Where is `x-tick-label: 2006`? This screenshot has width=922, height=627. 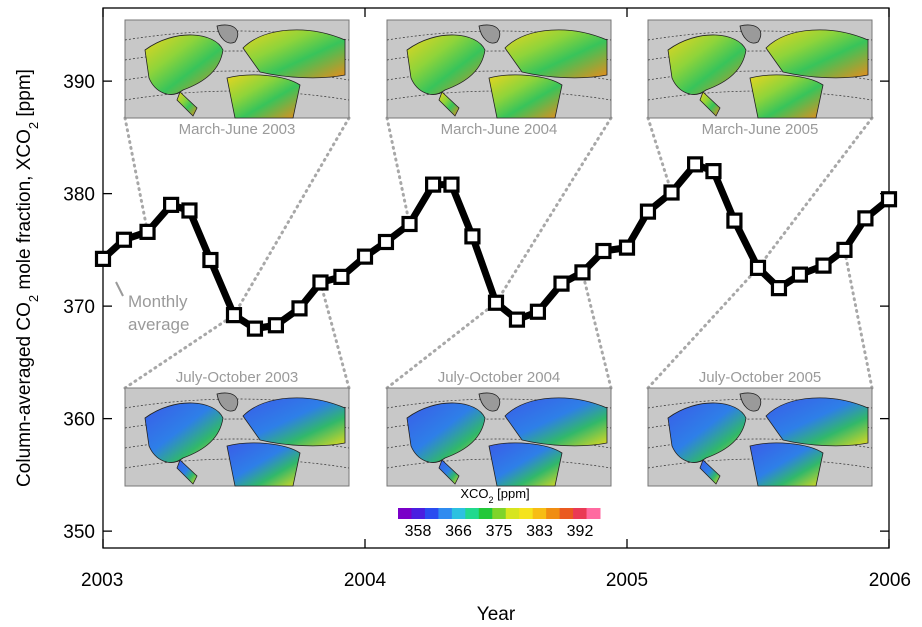 x-tick-label: 2006 is located at coordinates (890, 580).